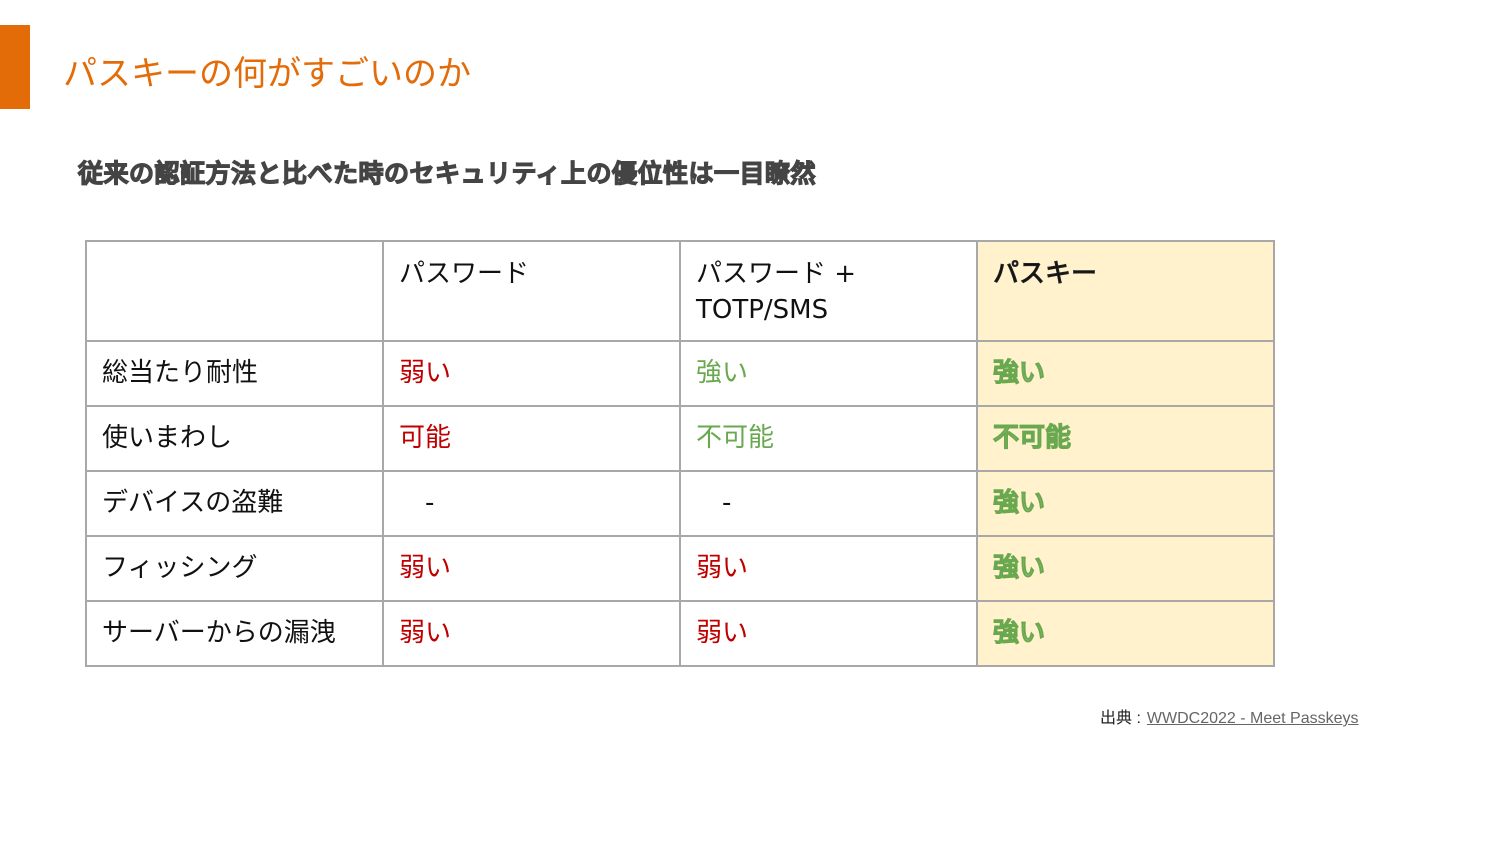 The image size is (1500, 844). I want to click on cell-passkey: 不可能, so click(1125, 438).